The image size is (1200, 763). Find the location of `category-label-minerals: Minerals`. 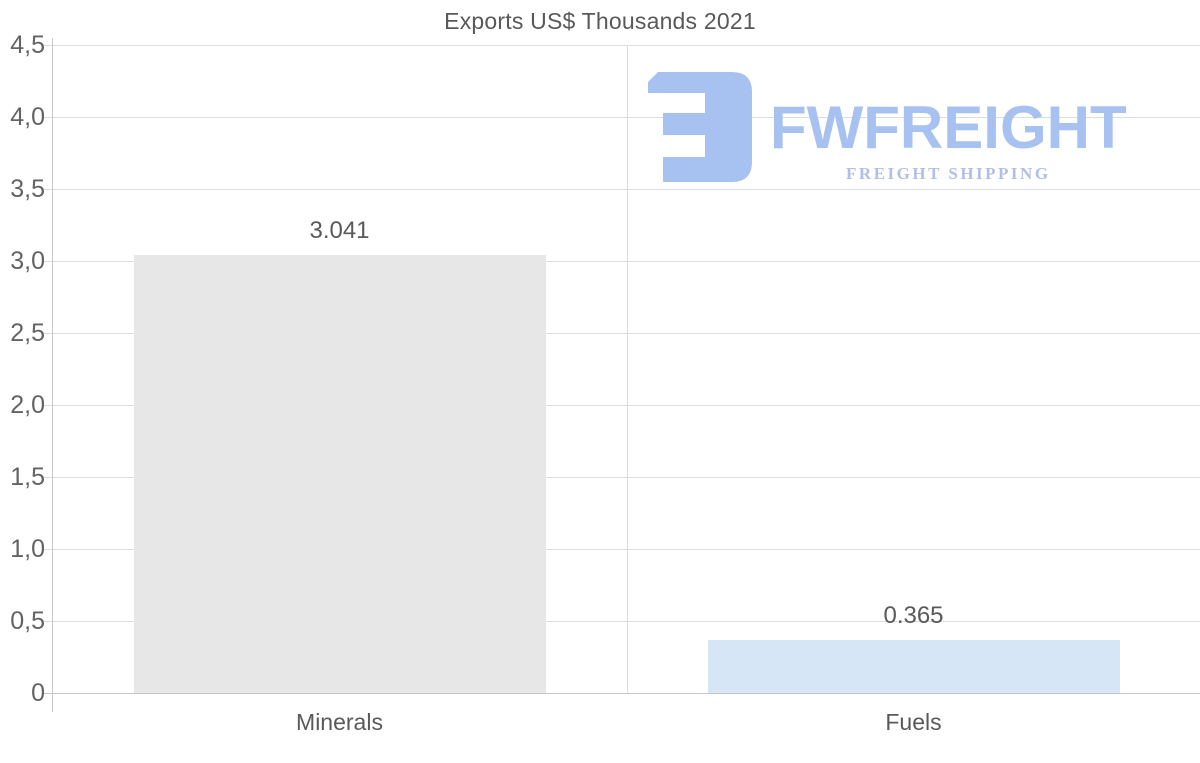

category-label-minerals: Minerals is located at coordinates (339, 722).